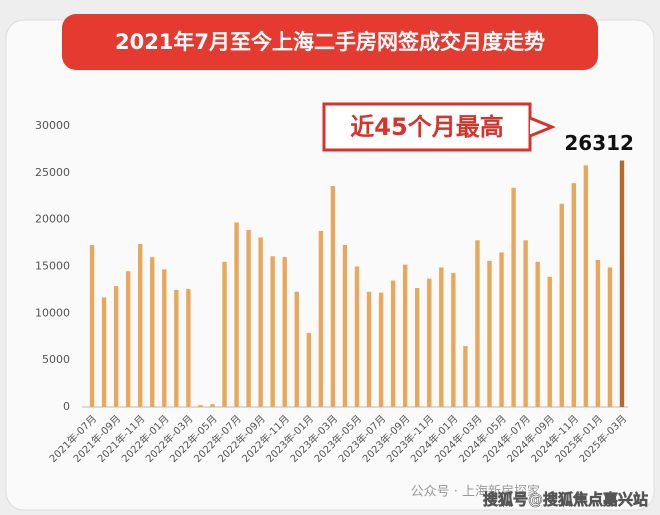 The image size is (660, 515). I want to click on annotation-box, so click(427, 127).